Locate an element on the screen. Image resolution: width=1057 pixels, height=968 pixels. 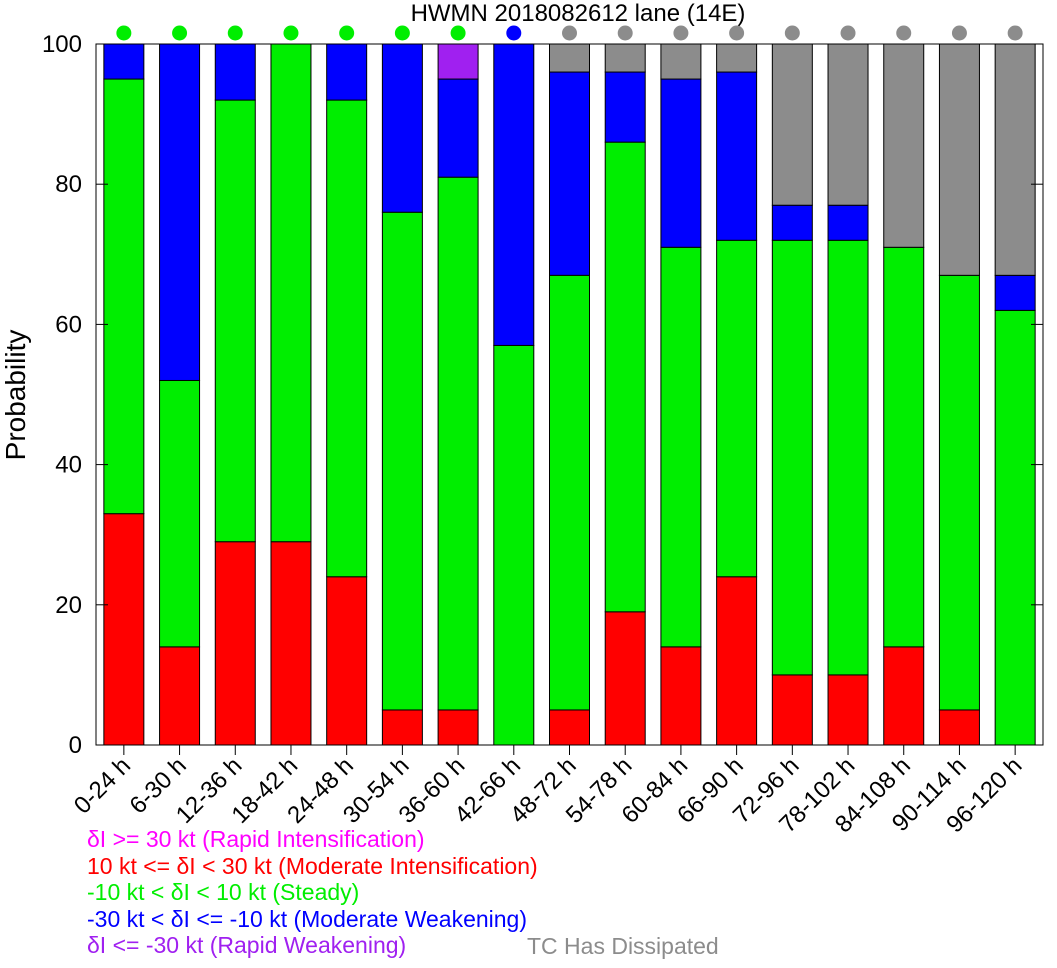
bar-moderate_weakening-36-60 h is located at coordinates (458, 128).